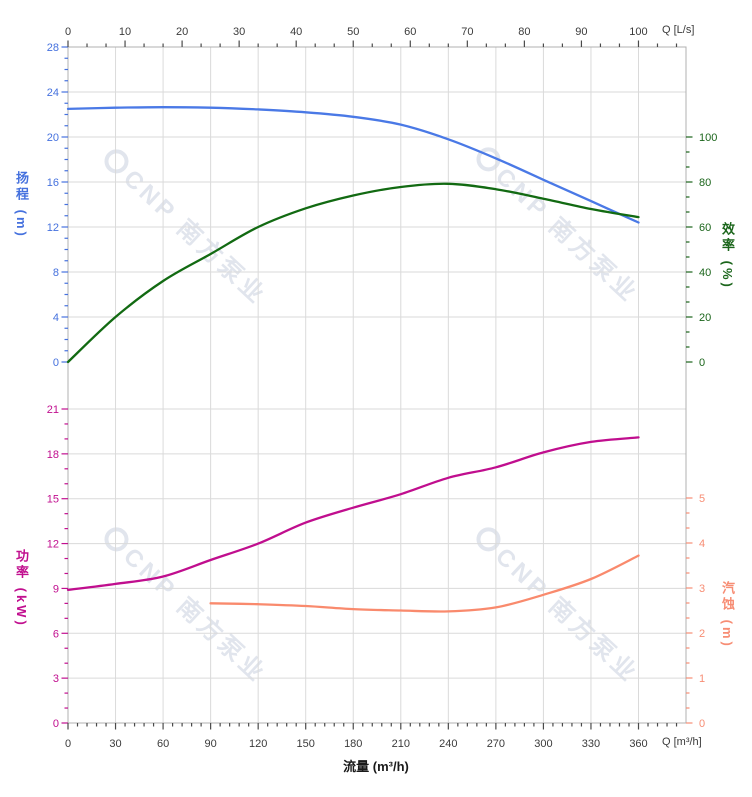 The height and width of the screenshot is (797, 752). What do you see at coordinates (53, 228) in the screenshot?
I see `head-tick-label: 12` at bounding box center [53, 228].